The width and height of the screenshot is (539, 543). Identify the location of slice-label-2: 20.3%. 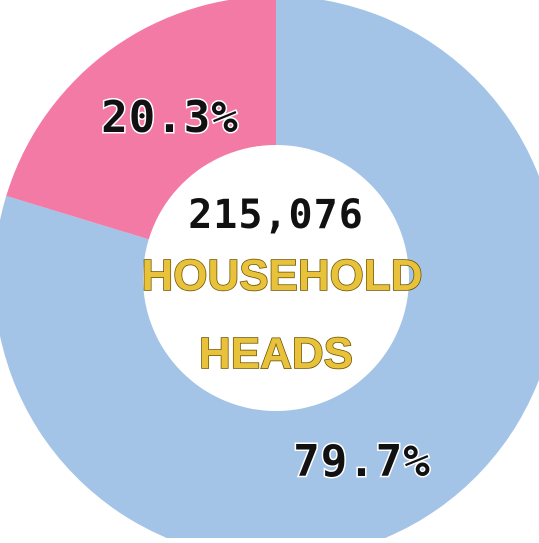
(169, 117).